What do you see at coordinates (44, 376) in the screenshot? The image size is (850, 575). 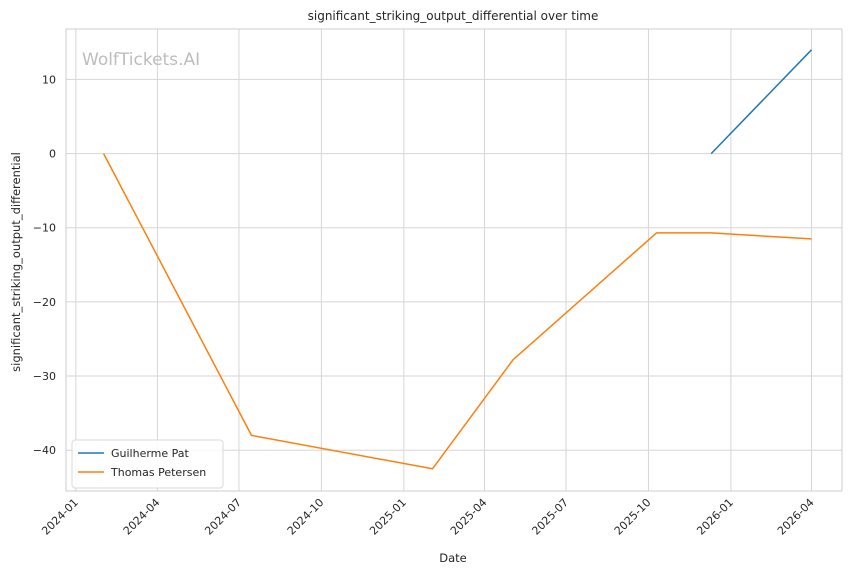 I see `y-tick-label: −30` at bounding box center [44, 376].